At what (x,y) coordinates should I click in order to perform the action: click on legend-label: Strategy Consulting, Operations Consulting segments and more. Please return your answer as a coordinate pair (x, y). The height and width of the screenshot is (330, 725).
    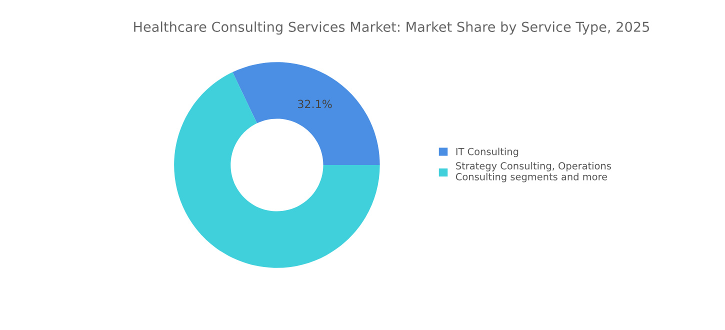
    Looking at the image, I should click on (533, 172).